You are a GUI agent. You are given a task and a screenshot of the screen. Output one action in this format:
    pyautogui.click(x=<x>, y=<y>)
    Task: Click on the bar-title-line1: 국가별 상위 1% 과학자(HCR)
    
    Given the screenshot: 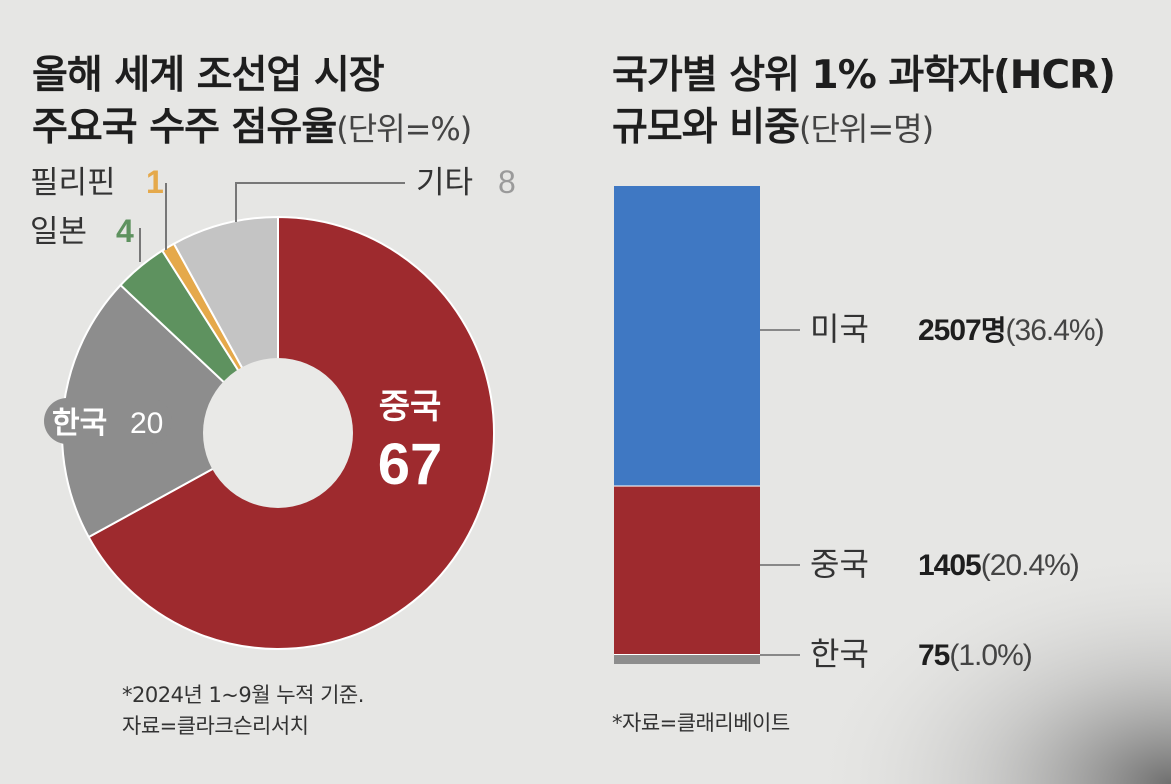 What is the action you would take?
    pyautogui.click(x=864, y=75)
    